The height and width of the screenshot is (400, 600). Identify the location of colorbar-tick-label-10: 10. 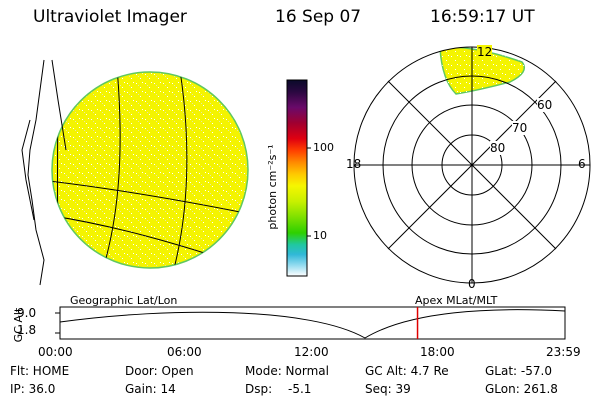
(320, 235).